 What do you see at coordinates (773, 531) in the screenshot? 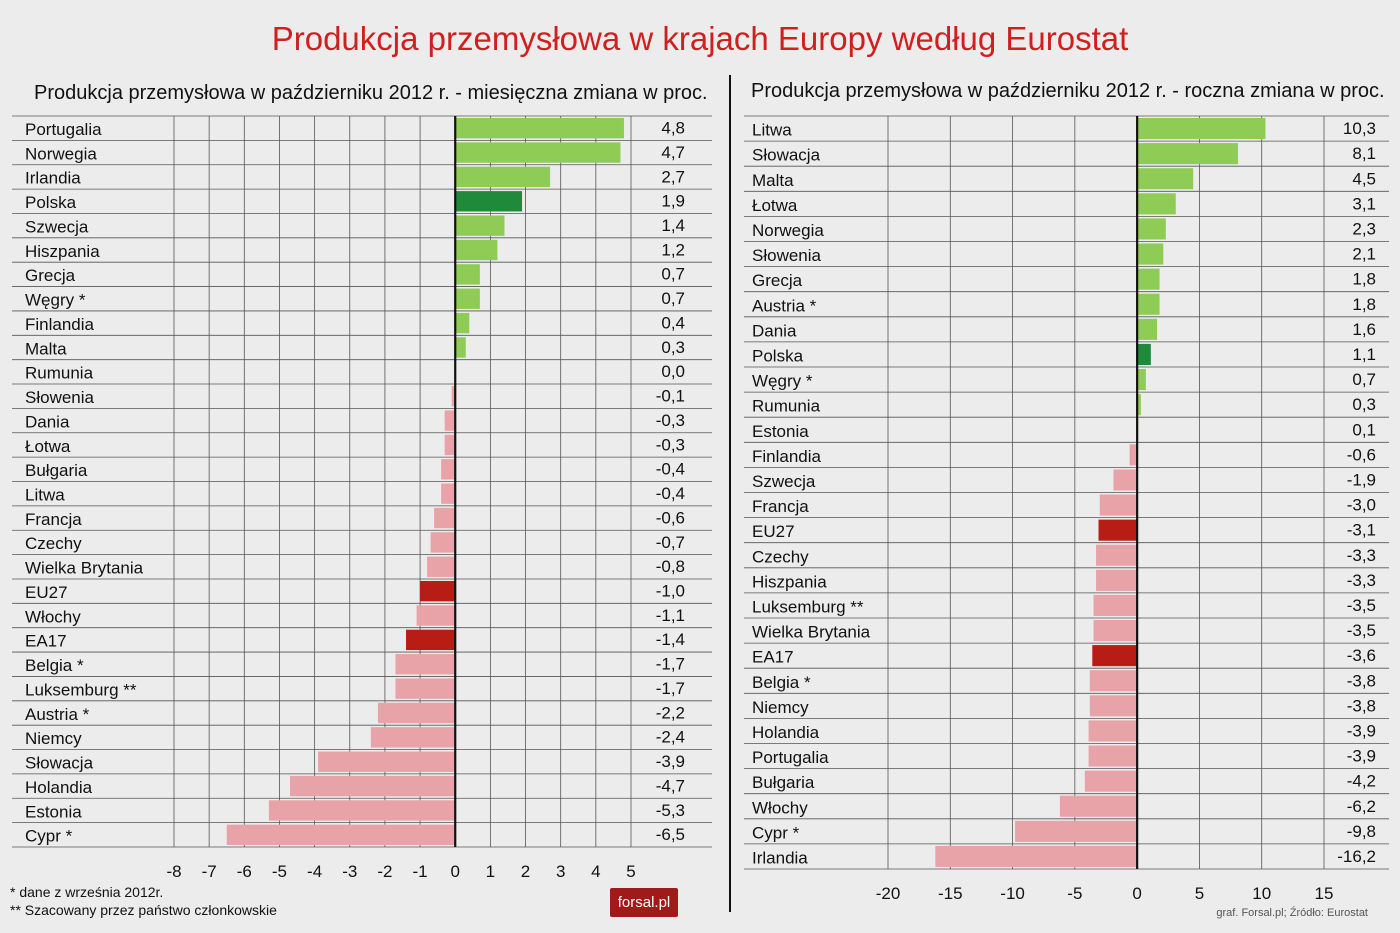
I see `right-category-label: EU27` at bounding box center [773, 531].